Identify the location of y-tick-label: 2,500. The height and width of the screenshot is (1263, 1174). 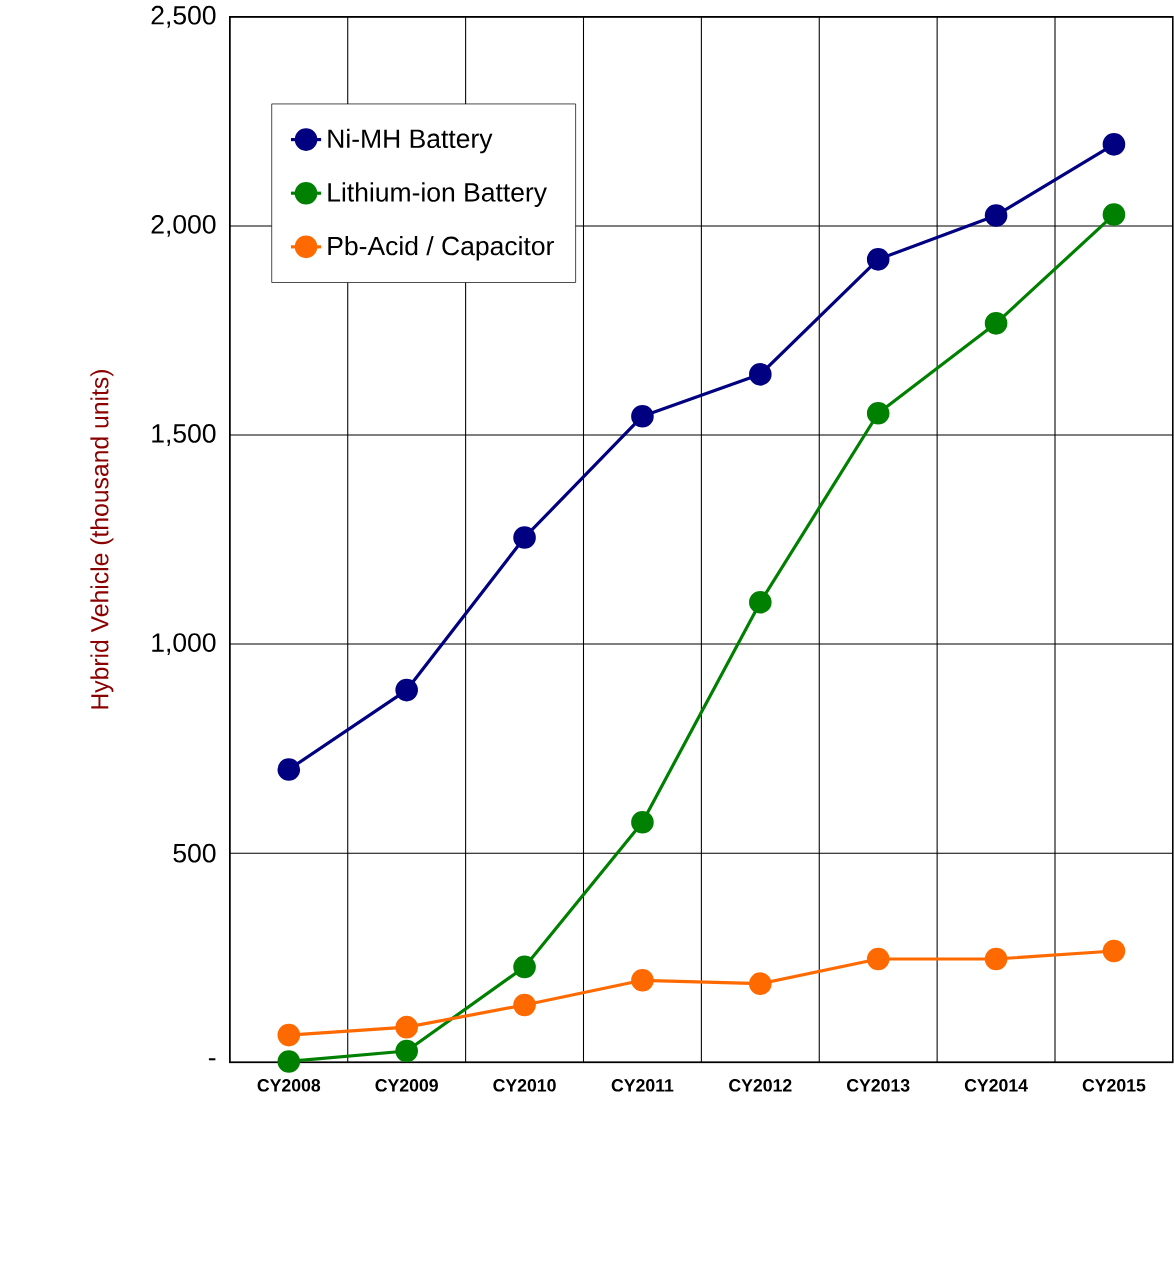
(183, 16).